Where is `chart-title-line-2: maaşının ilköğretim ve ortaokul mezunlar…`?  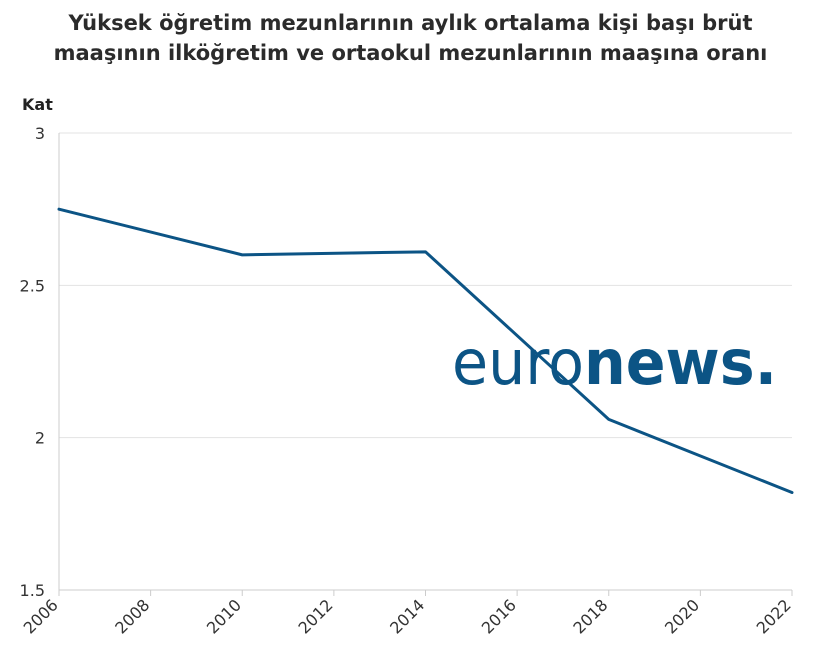
chart-title-line-2: maaşının ilköğretim ve ortaokul mezunlar… is located at coordinates (410, 53).